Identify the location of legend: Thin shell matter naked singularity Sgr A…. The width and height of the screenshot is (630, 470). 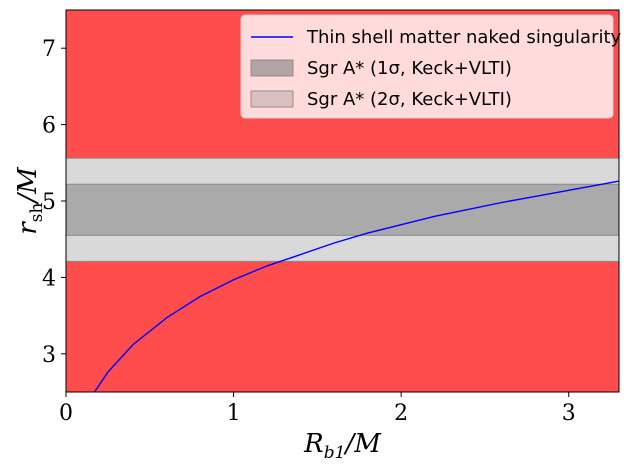
(431, 66).